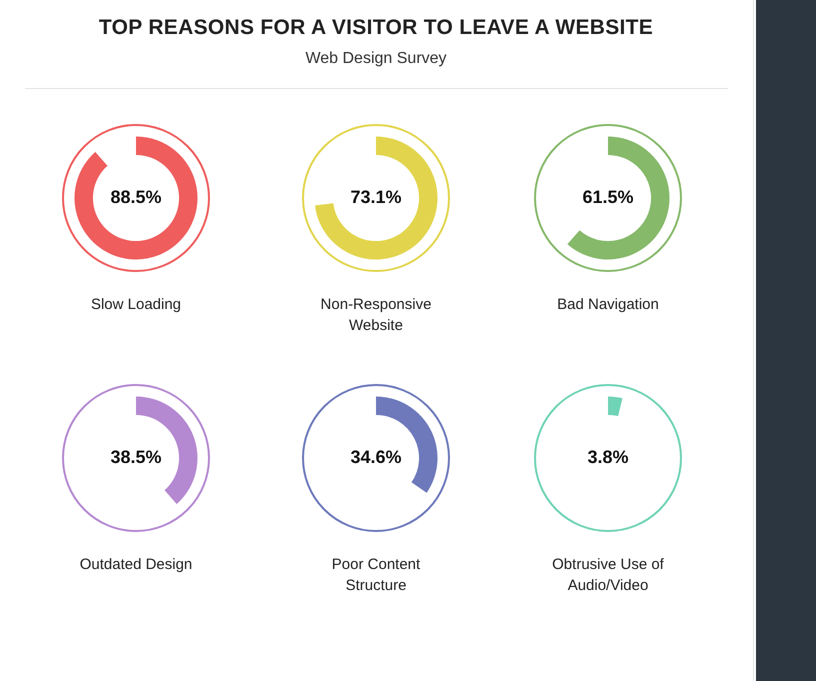 The image size is (816, 681). I want to click on text: Non-Responsive Website, so click(376, 315).